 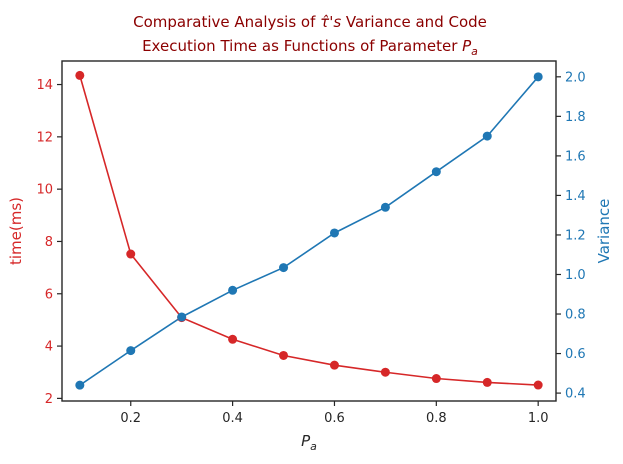 I want to click on right-tick-label: 1.4, so click(x=575, y=196).